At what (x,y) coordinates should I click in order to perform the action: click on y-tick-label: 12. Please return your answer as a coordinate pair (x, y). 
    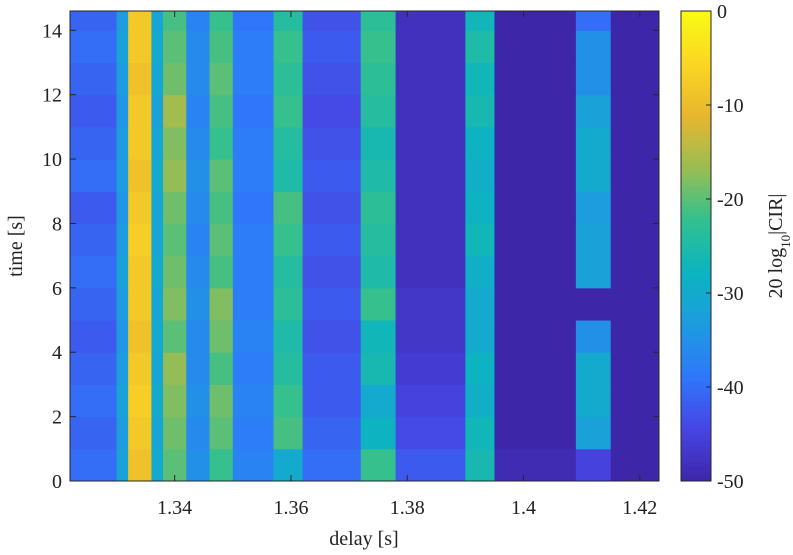
    Looking at the image, I should click on (52, 96).